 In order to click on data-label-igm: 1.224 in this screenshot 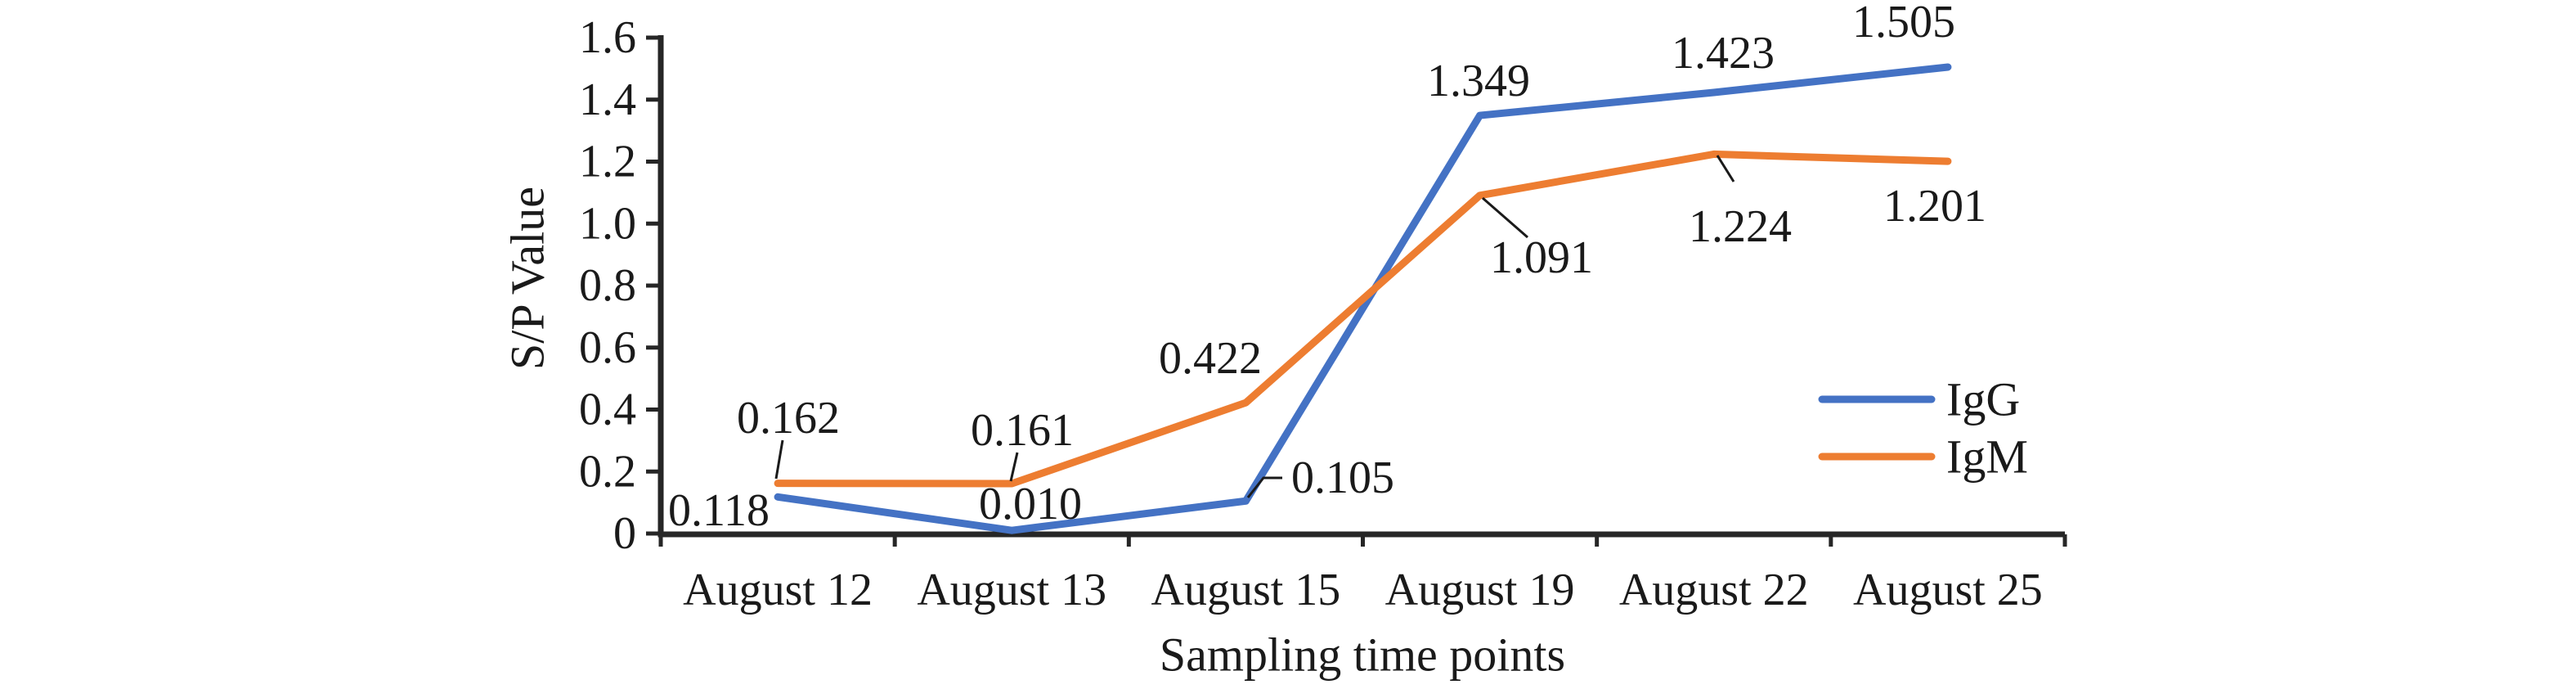, I will do `click(1740, 226)`.